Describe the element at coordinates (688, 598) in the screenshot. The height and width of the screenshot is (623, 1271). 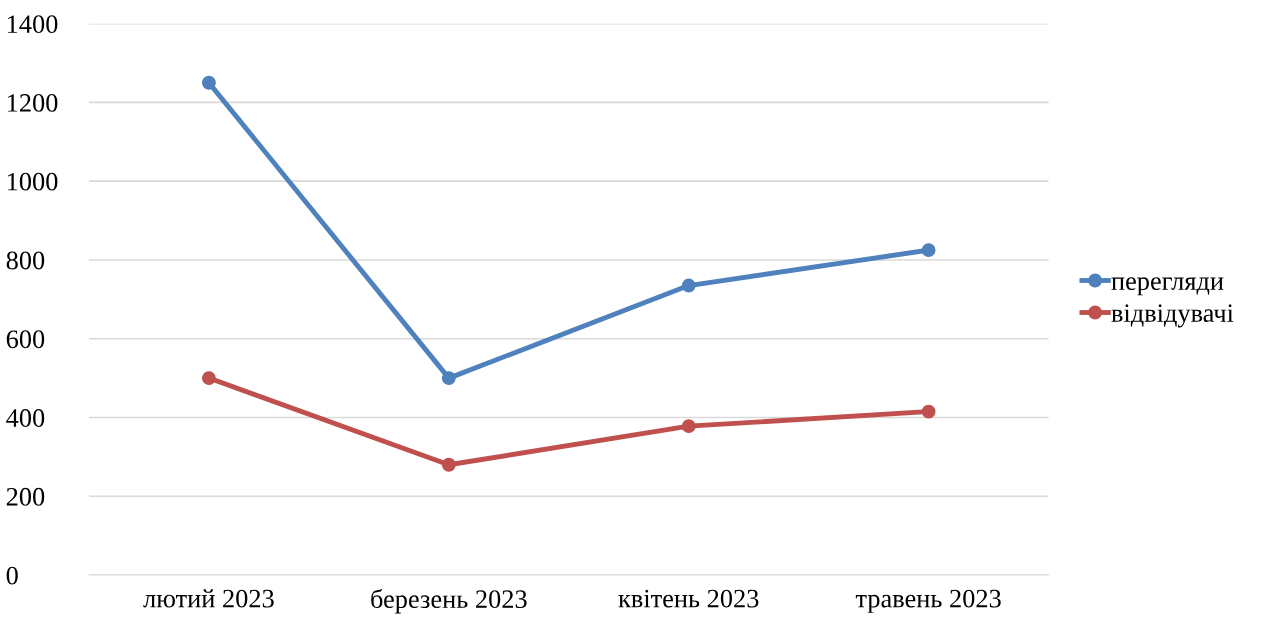
I see `x-tick-label: квітень 2023` at that location.